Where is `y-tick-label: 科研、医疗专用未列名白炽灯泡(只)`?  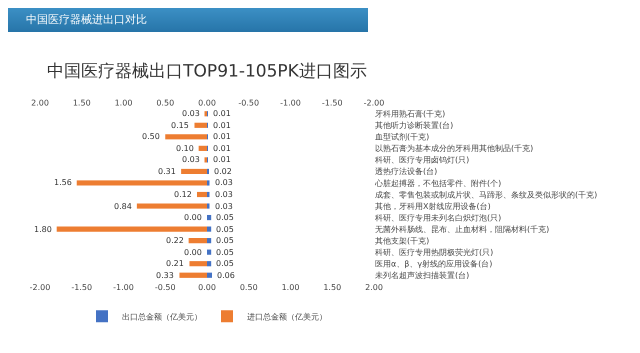 y-tick-label: 科研、医疗专用未列名白炽灯泡(只) is located at coordinates (438, 217).